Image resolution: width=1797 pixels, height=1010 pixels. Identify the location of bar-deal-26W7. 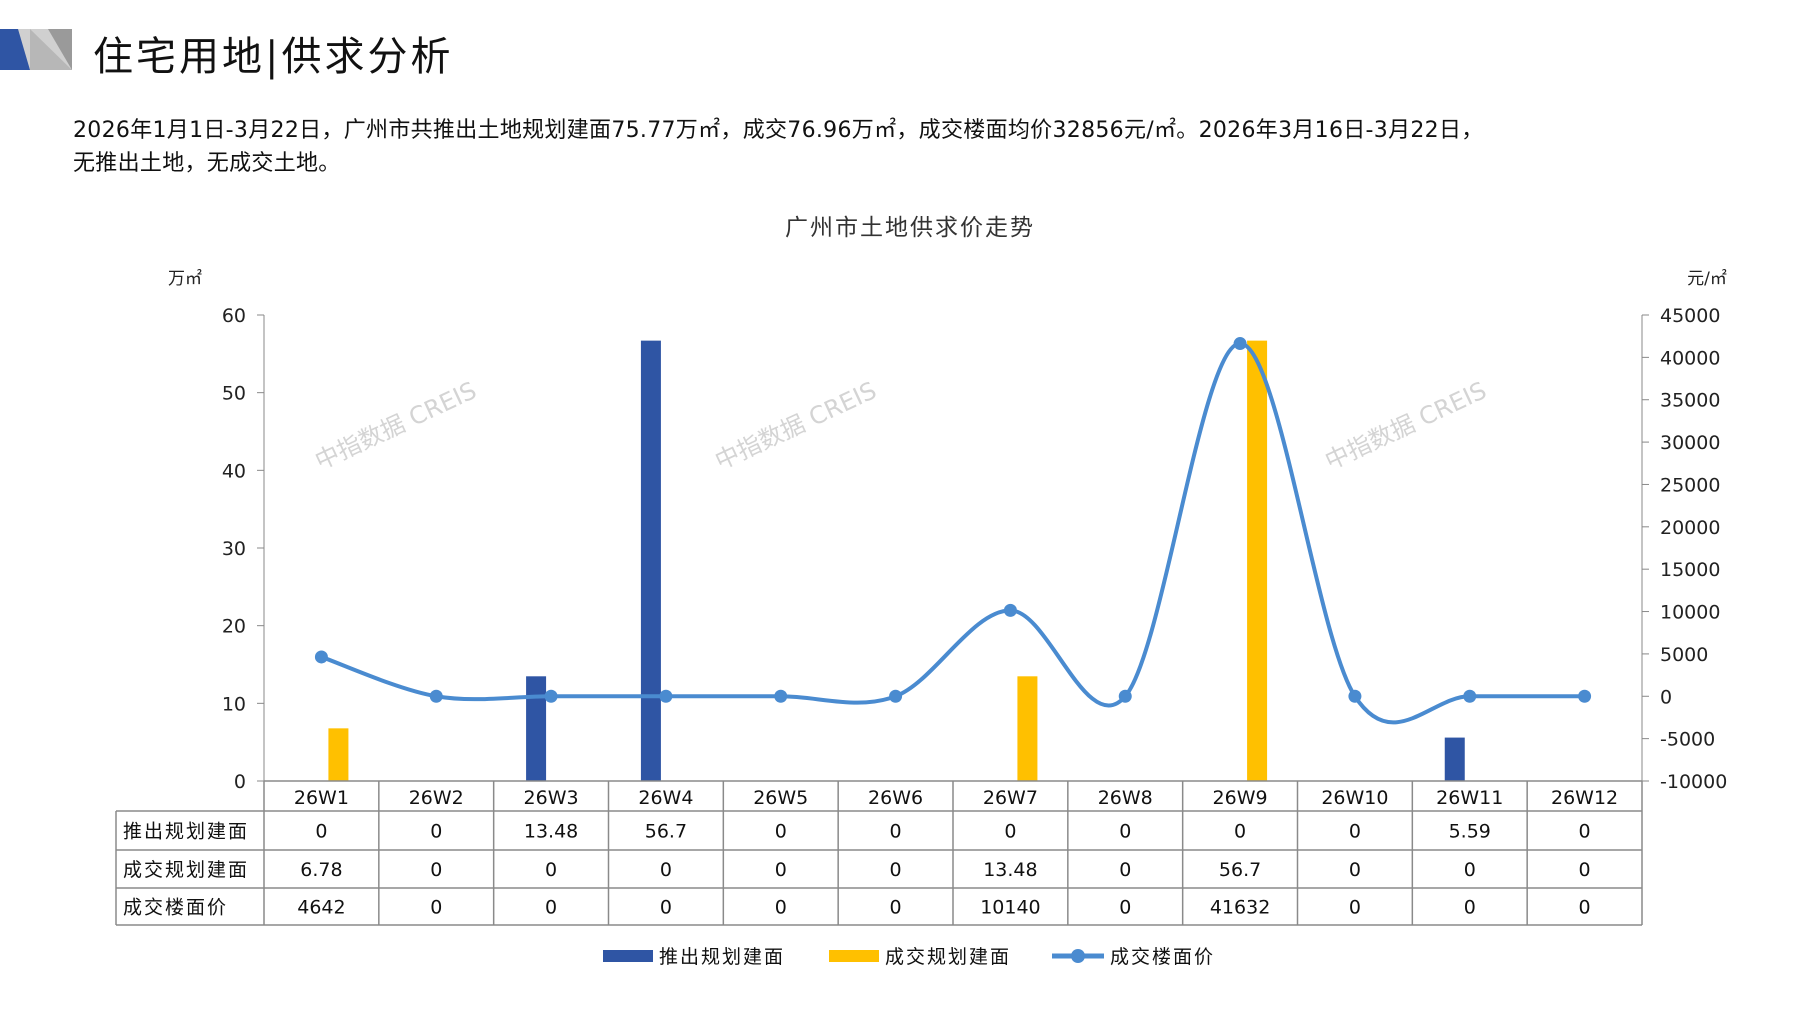
(1027, 728).